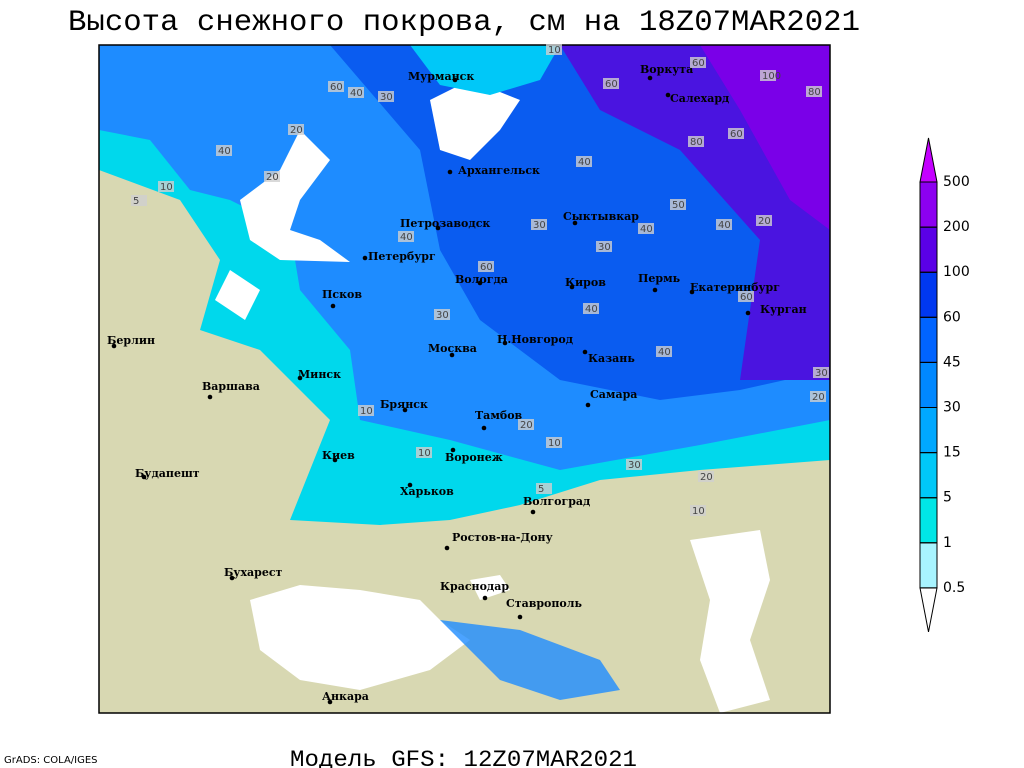  What do you see at coordinates (699, 98) in the screenshot?
I see `city-label: Салехард` at bounding box center [699, 98].